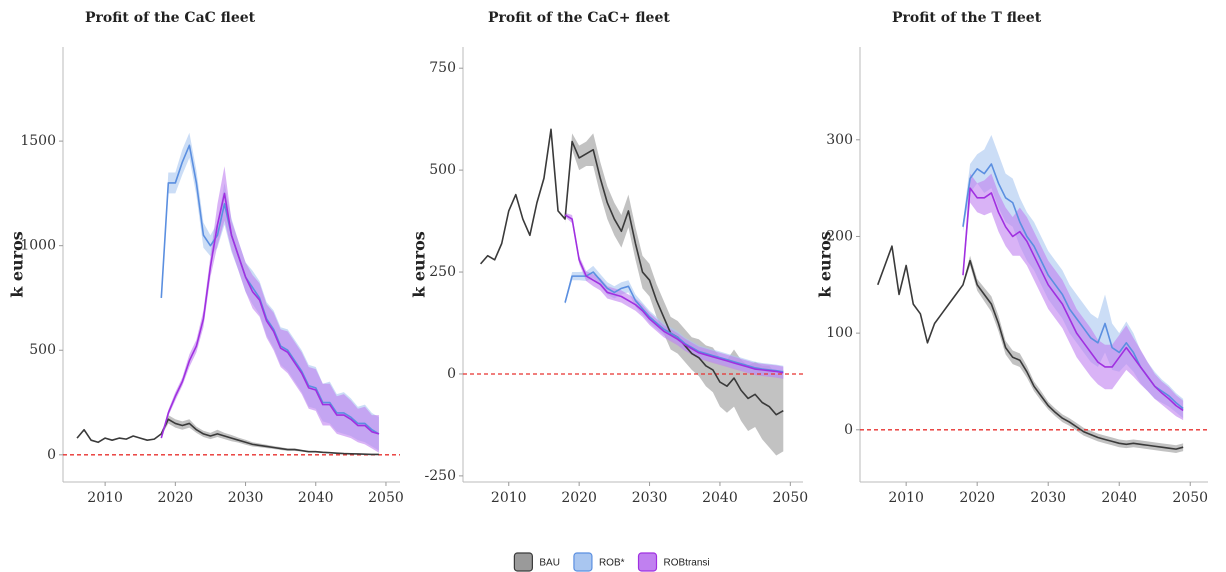 Image resolution: width=1226 pixels, height=572 pixels. Describe the element at coordinates (442, 272) in the screenshot. I see `y-tick-label: 250` at that location.